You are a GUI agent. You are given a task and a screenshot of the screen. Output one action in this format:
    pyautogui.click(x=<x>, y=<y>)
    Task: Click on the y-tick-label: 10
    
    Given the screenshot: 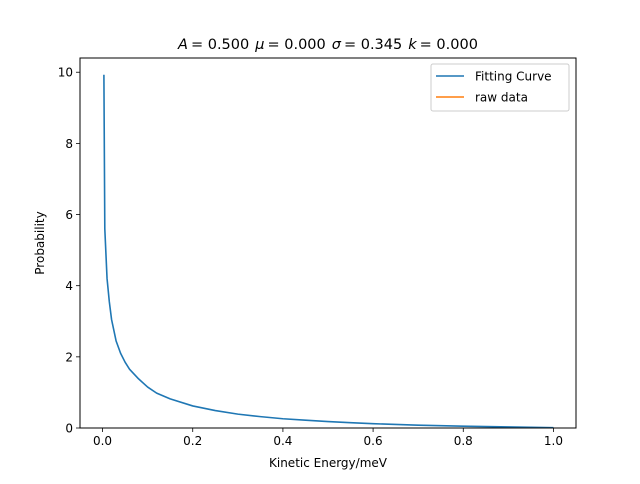 What is the action you would take?
    pyautogui.click(x=65, y=73)
    